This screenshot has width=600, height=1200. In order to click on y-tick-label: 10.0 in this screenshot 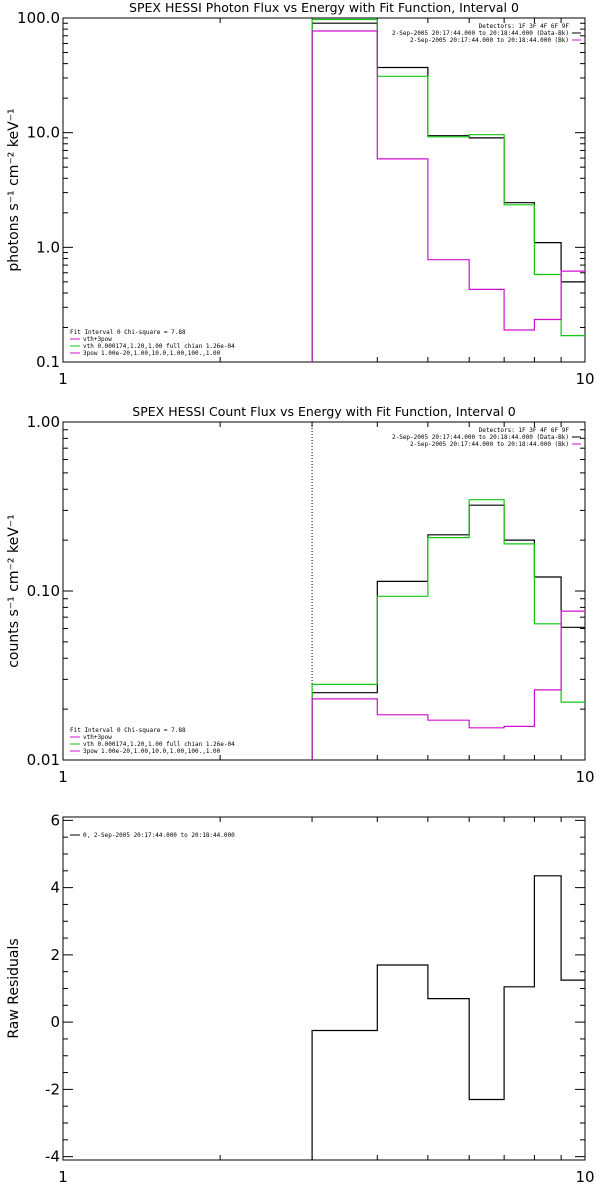, I will do `click(43, 133)`.